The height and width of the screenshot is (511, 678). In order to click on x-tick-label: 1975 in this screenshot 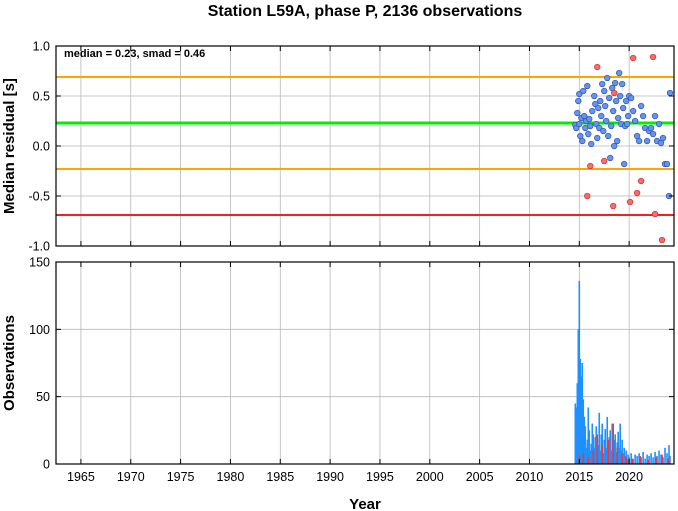, I will do `click(181, 477)`.